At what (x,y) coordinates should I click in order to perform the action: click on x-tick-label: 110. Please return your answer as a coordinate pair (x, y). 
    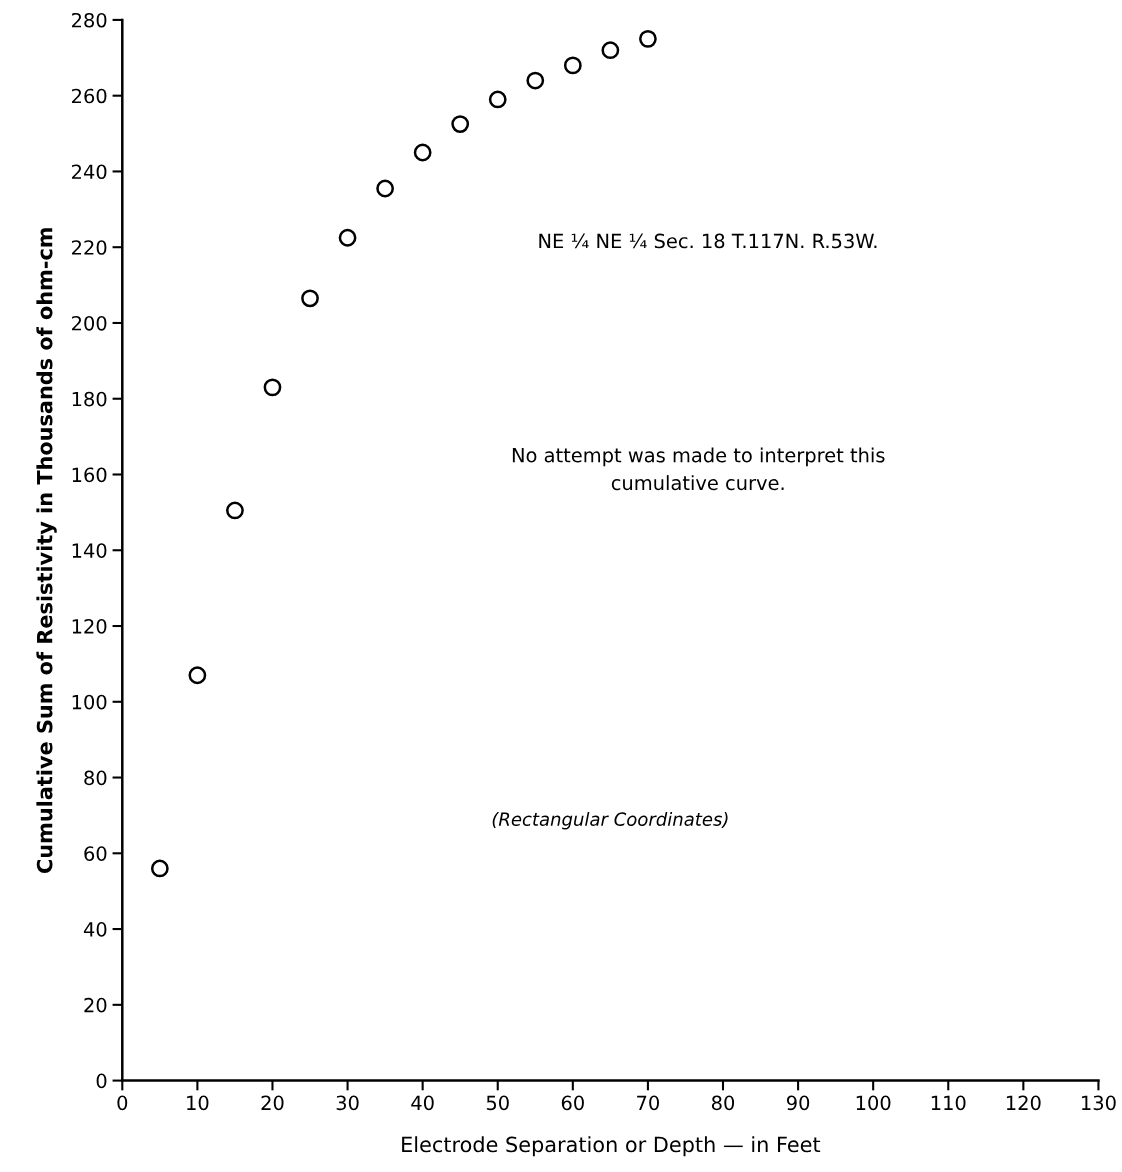
    Looking at the image, I should click on (948, 1103).